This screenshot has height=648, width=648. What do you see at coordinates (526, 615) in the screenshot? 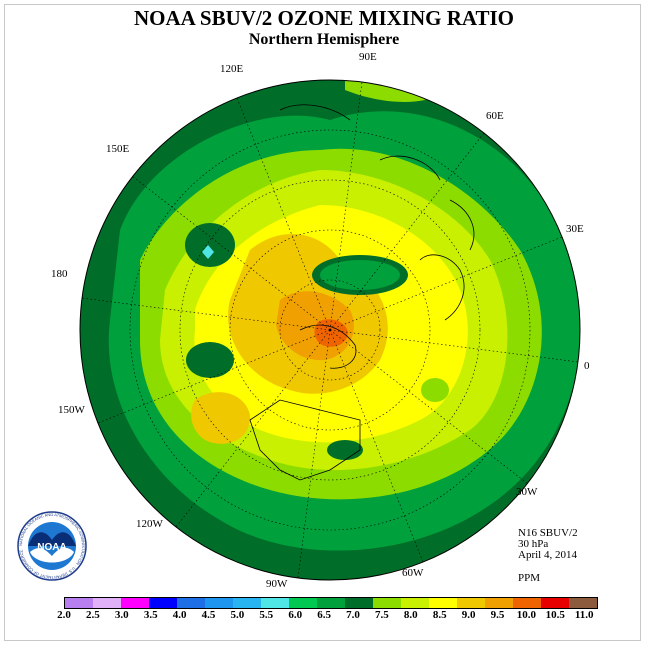
I see `colorbar-tick-label: 10.0` at bounding box center [526, 615].